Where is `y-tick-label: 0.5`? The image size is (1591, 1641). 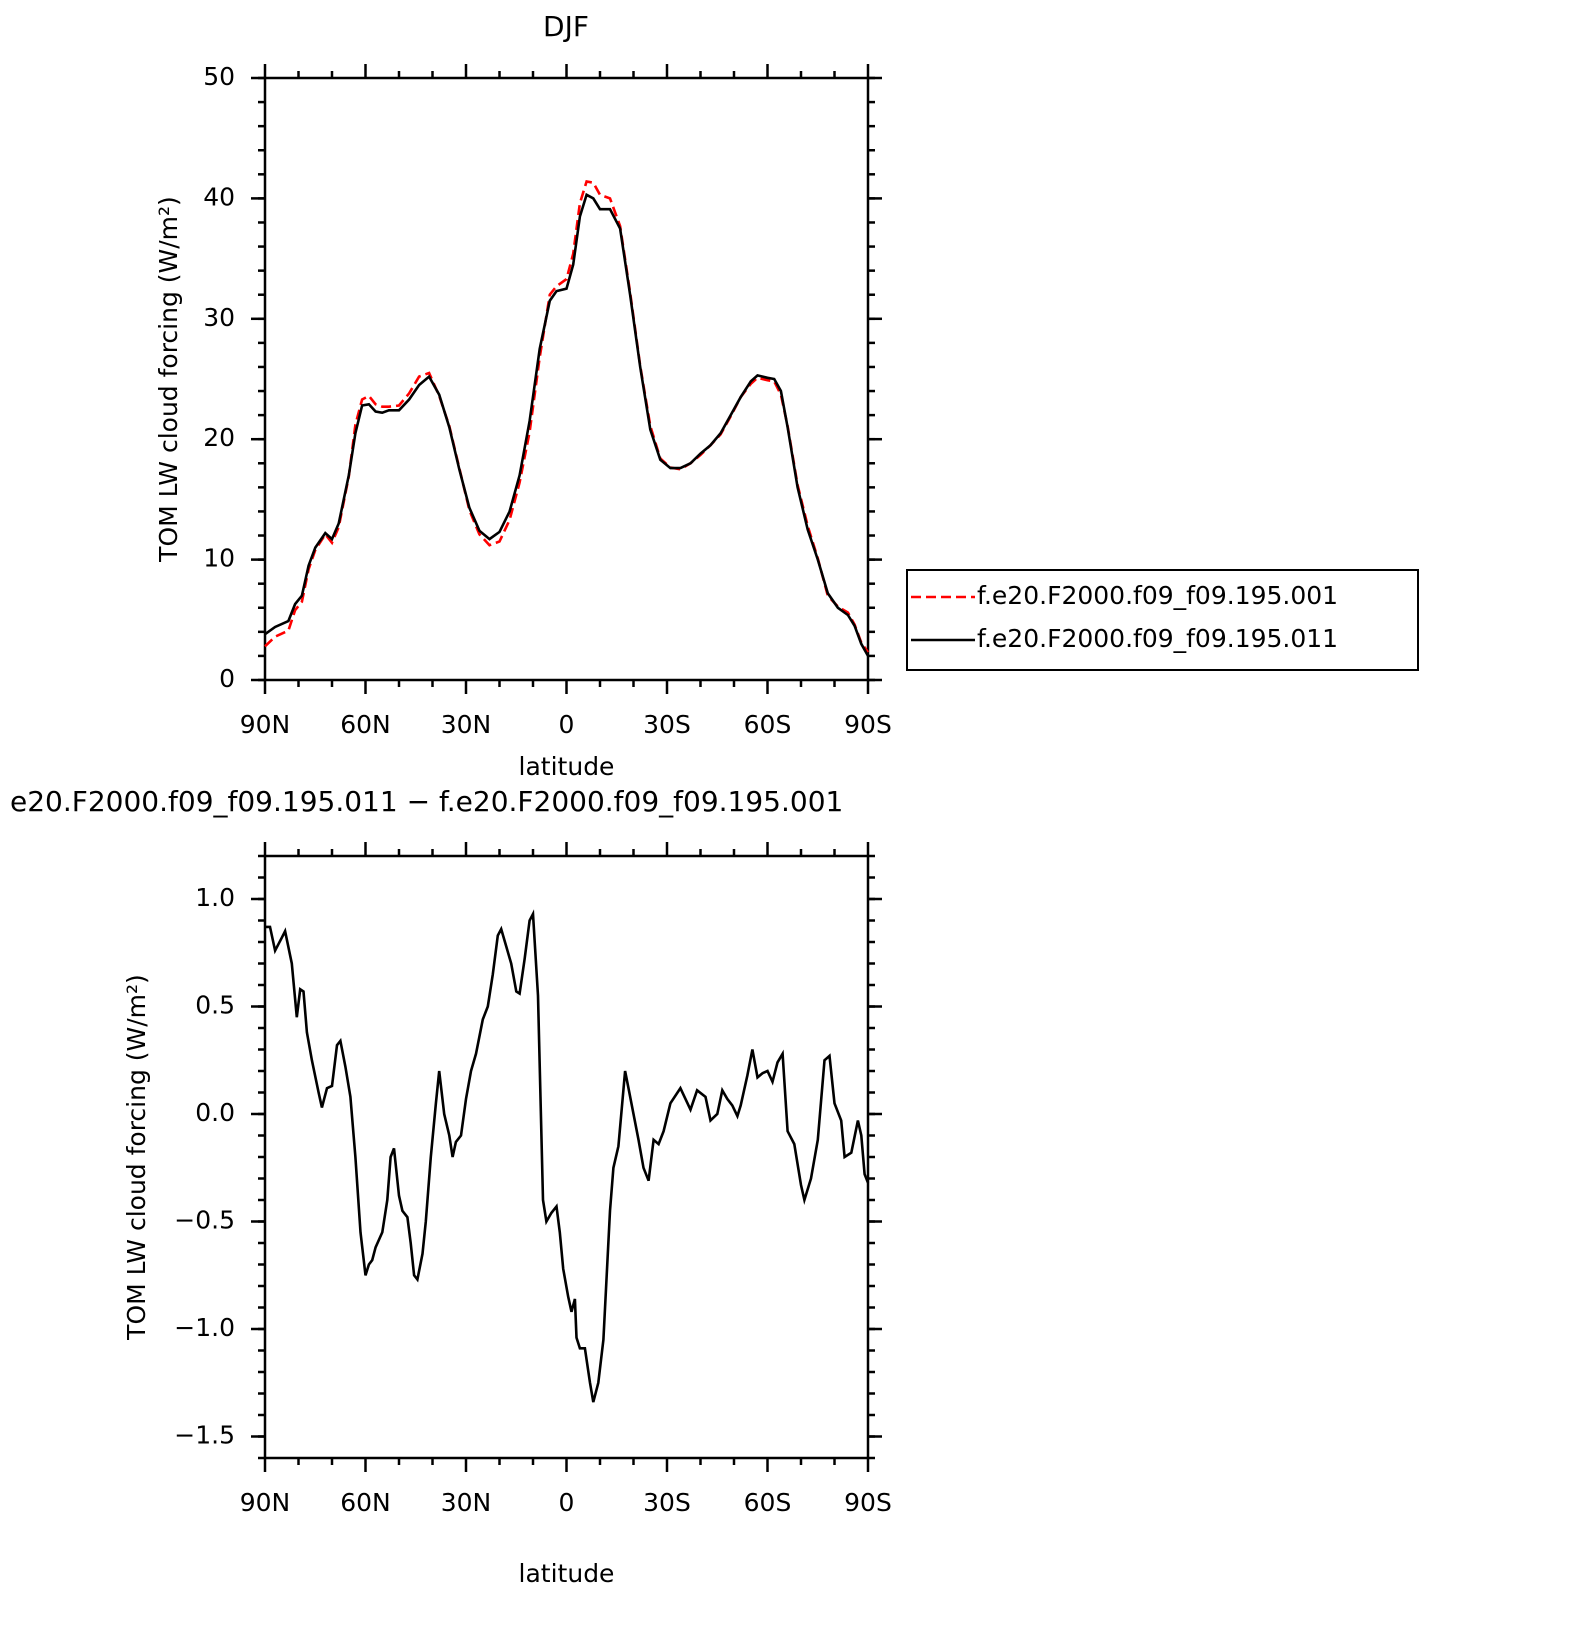
y-tick-label: 0.5 is located at coordinates (215, 1005).